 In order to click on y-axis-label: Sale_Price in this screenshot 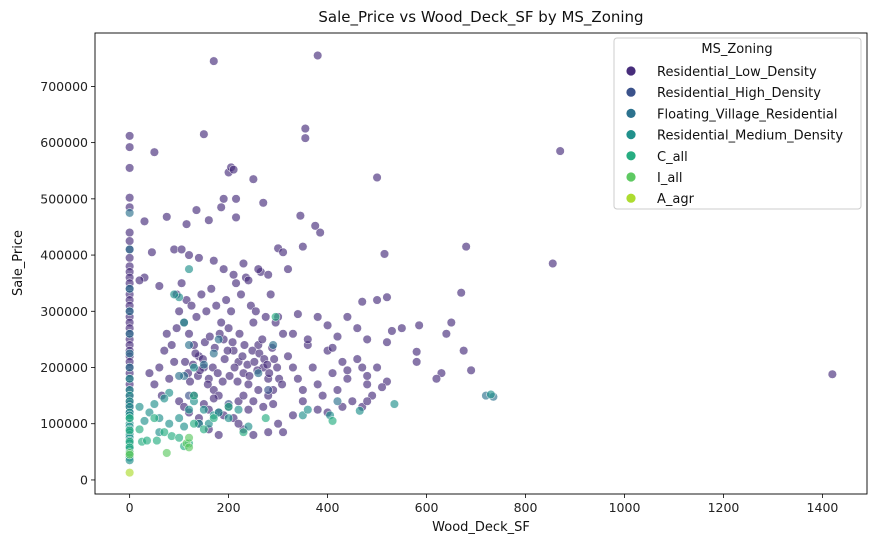, I will do `click(18, 263)`.